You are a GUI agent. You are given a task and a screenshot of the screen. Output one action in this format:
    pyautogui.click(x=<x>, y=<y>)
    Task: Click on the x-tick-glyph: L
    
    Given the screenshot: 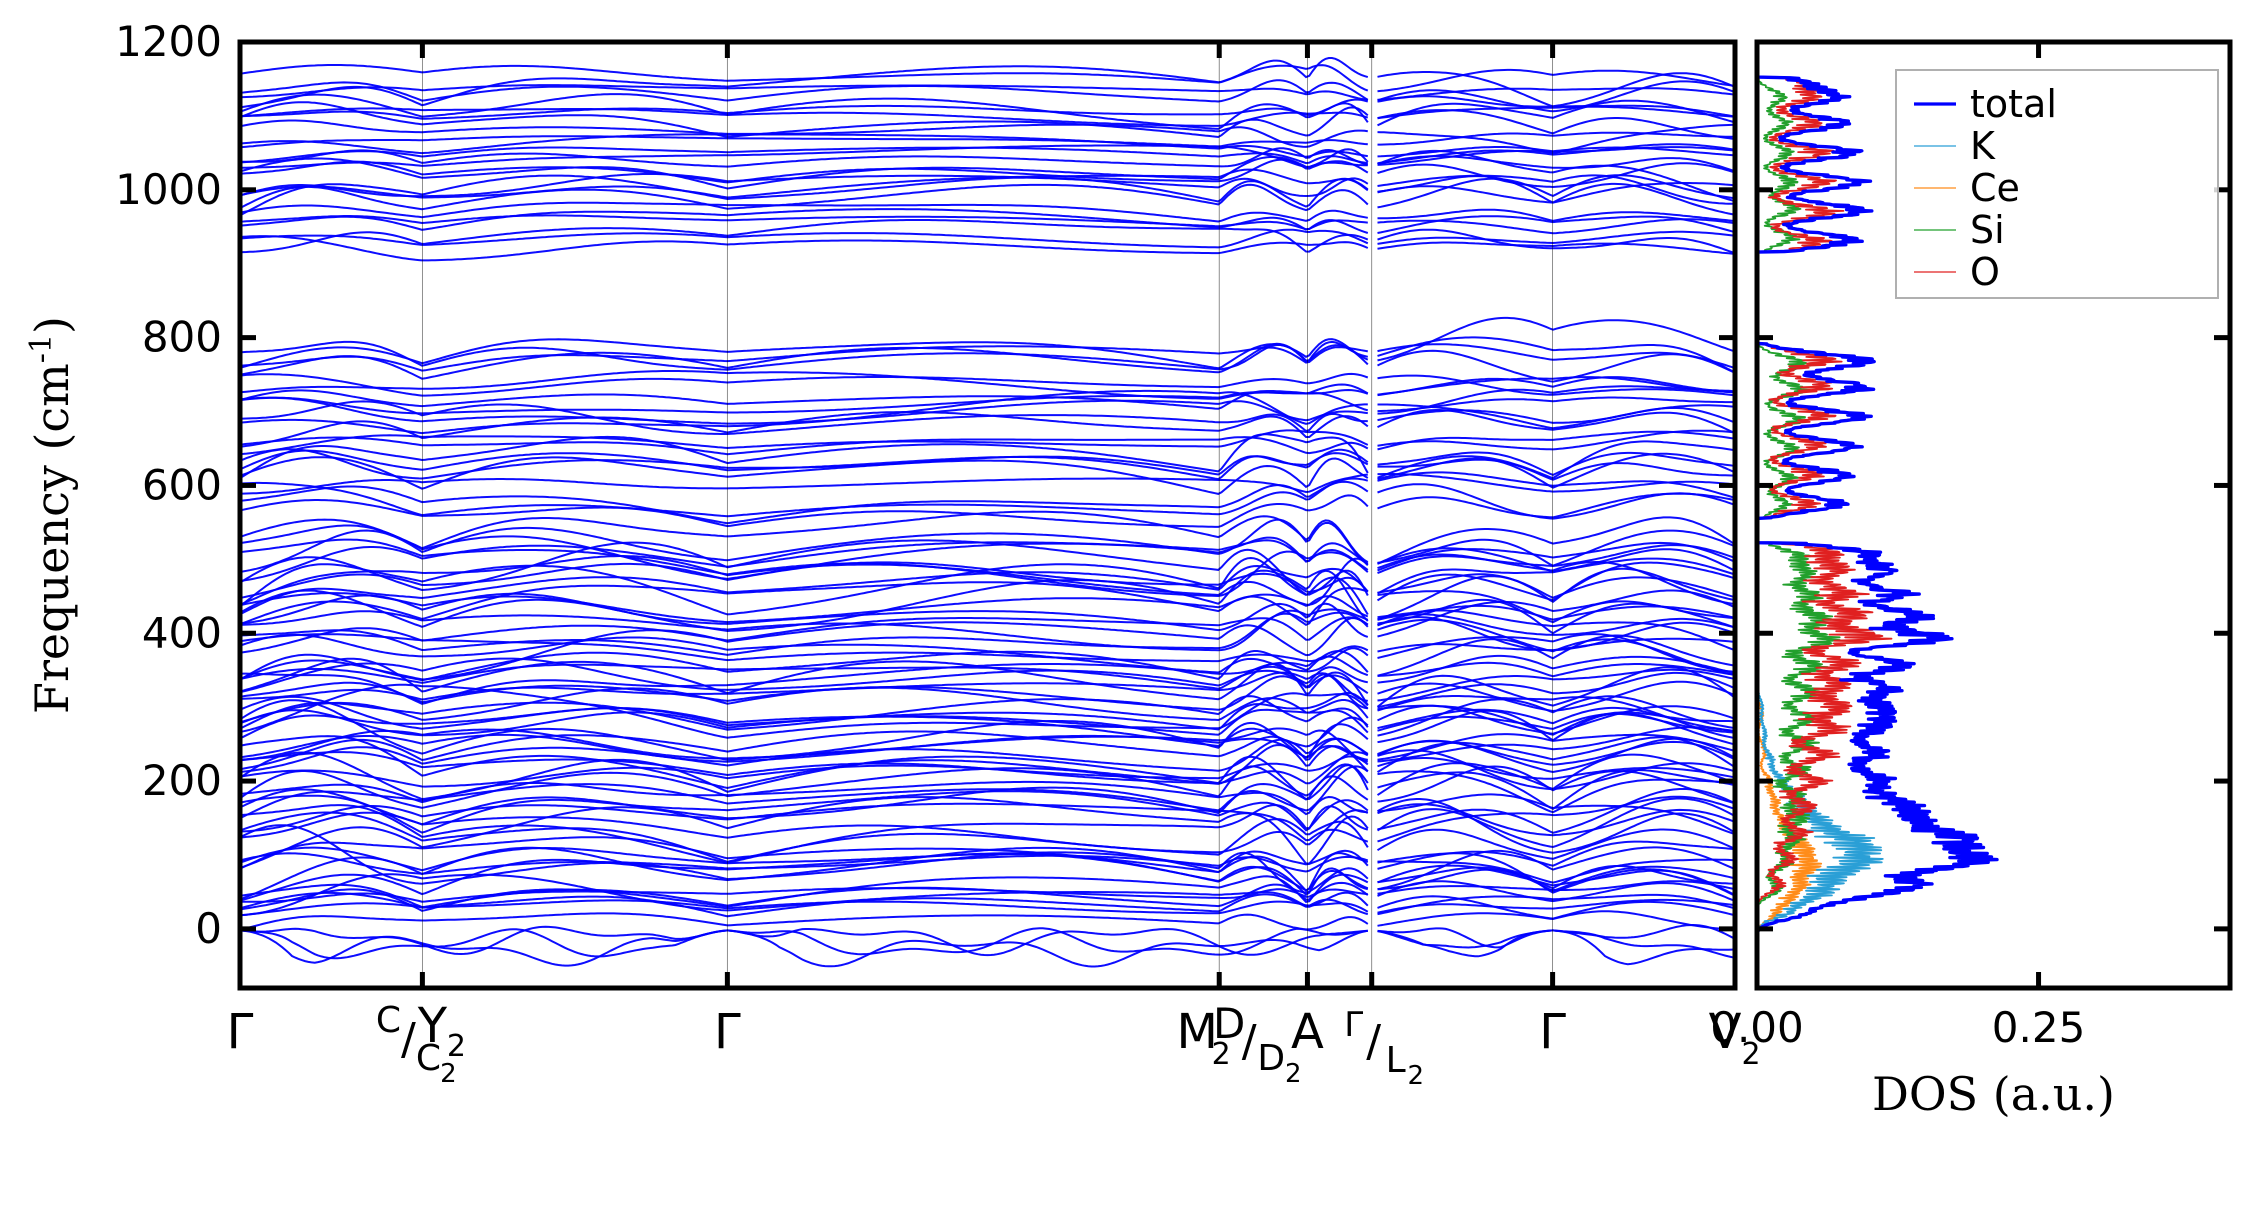 What is the action you would take?
    pyautogui.click(x=1396, y=1060)
    